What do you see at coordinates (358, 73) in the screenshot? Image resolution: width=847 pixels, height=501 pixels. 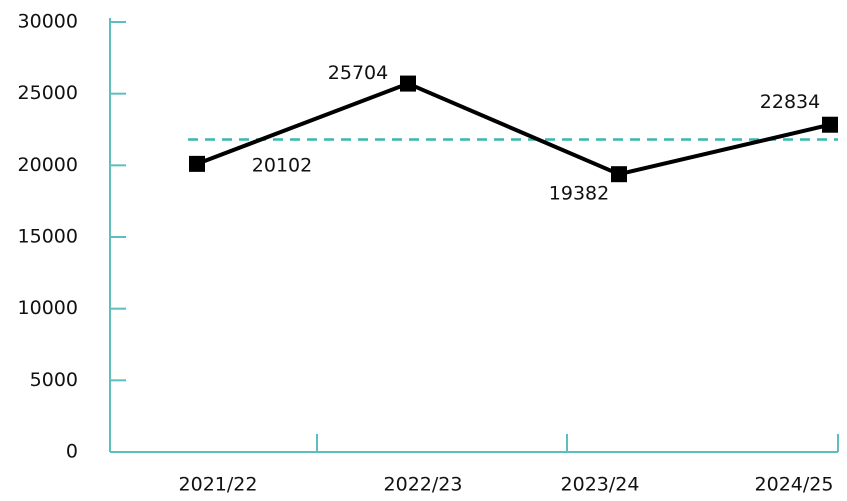 I see `data-label: 25704` at bounding box center [358, 73].